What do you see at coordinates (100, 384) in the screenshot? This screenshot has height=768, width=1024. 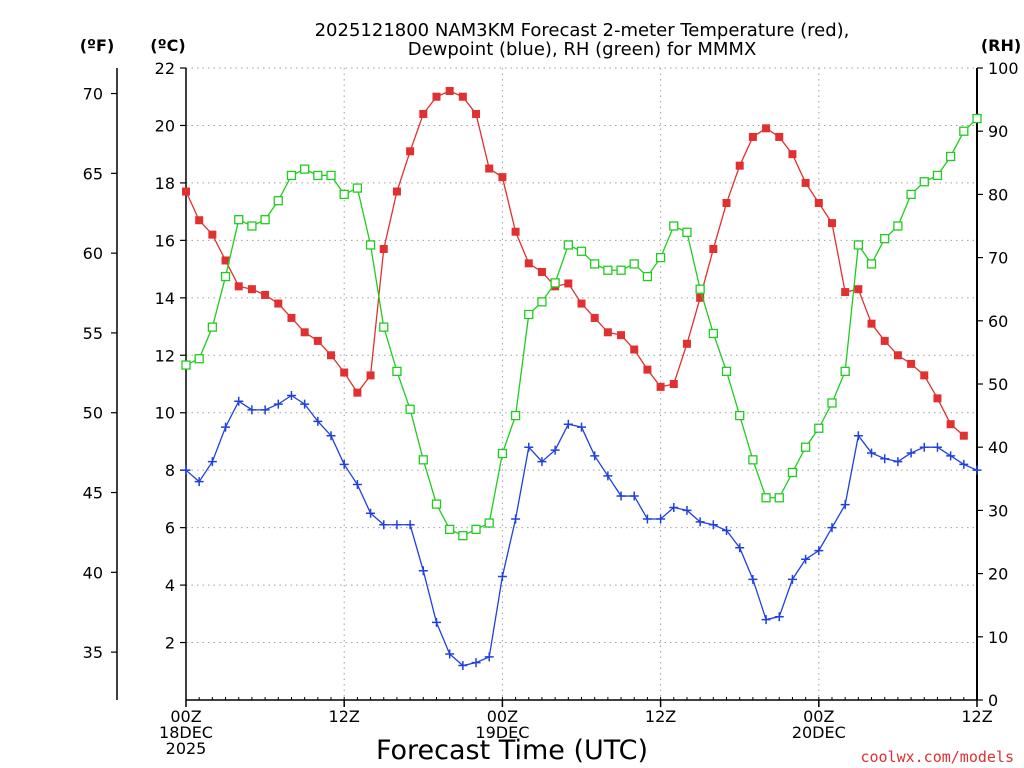 I see `fahrenheit-axis: 35 40 45 50 55 60 65 70` at bounding box center [100, 384].